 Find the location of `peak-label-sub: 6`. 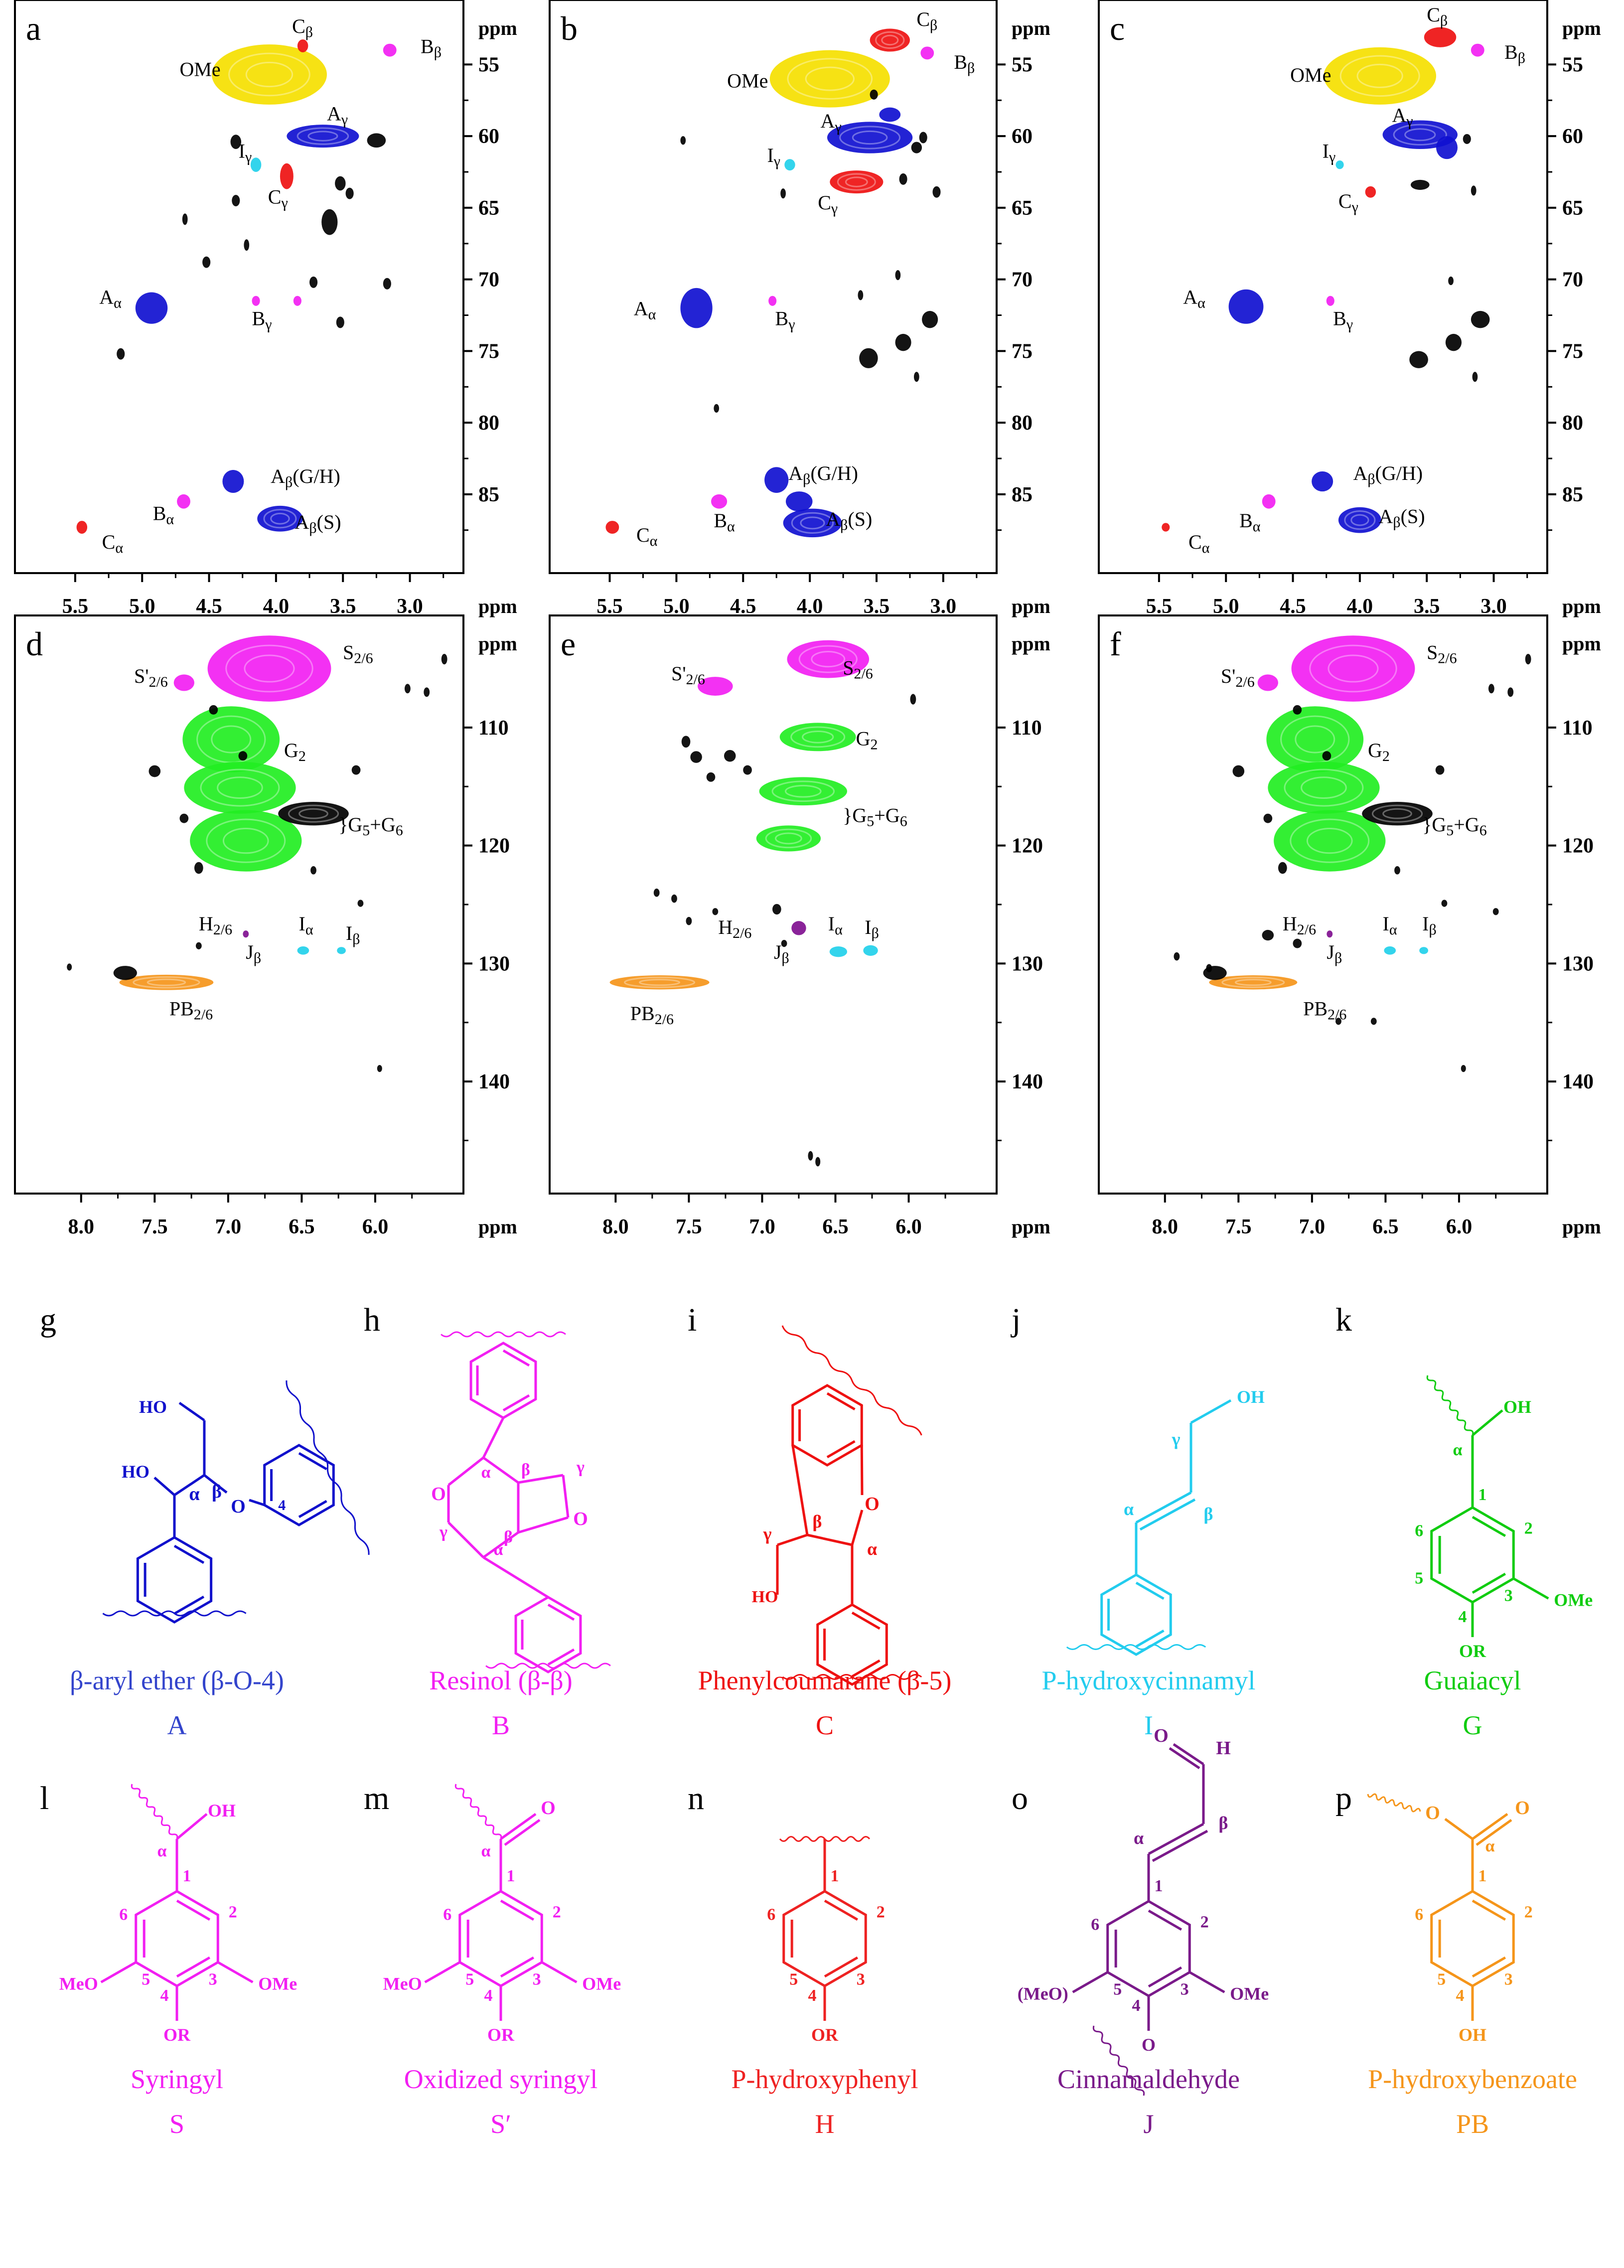

peak-label-sub: 6 is located at coordinates (400, 831).